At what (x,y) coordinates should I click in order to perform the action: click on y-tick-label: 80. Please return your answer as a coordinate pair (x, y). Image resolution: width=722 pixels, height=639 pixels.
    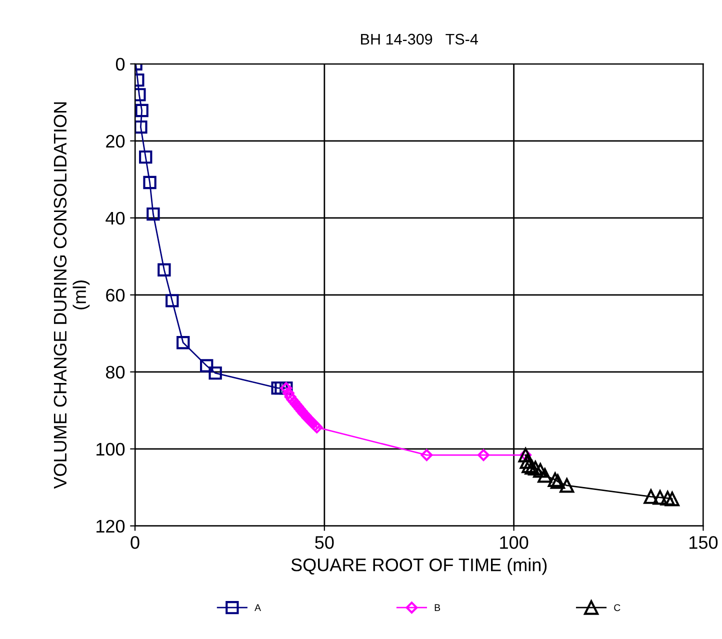
    Looking at the image, I should click on (115, 372).